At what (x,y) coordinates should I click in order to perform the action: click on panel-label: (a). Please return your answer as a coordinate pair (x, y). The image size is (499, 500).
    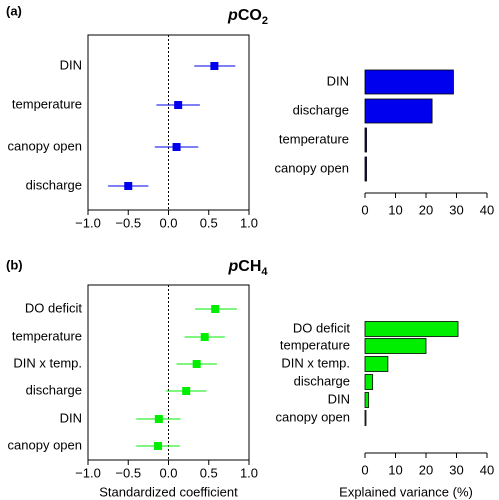
    Looking at the image, I should click on (14, 10).